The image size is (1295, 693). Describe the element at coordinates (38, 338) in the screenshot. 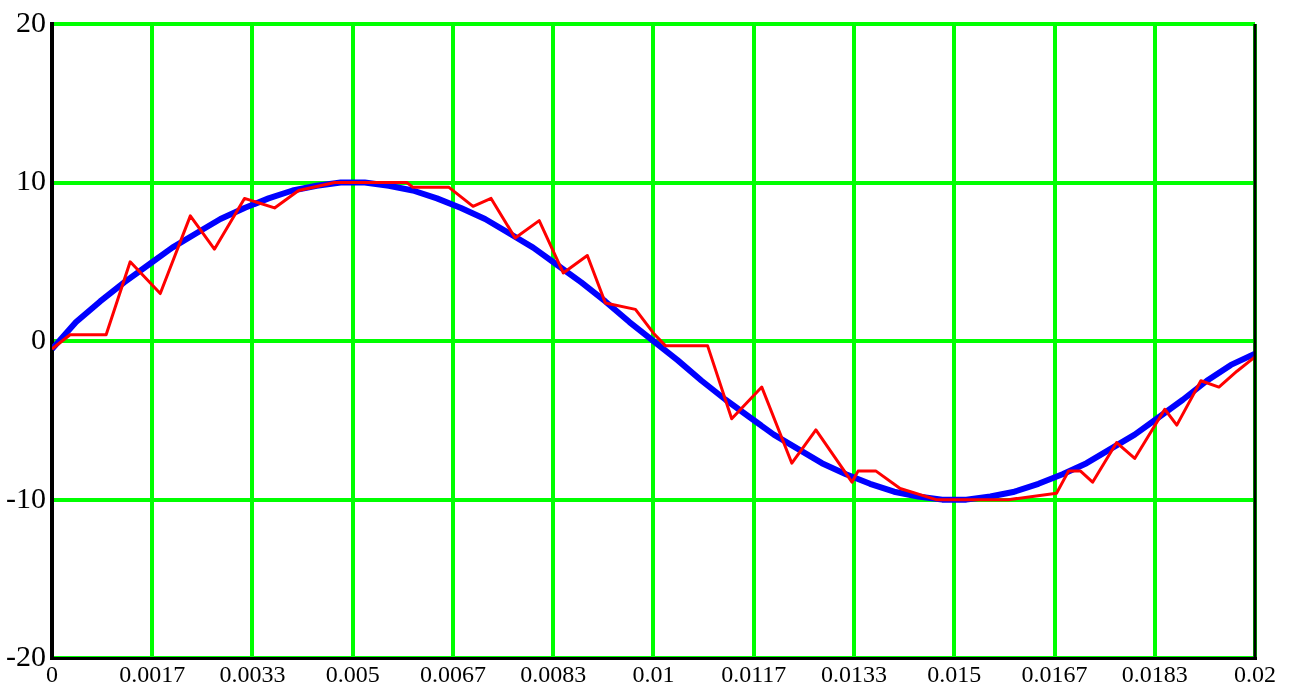

I see `y-tick-label: 0` at that location.